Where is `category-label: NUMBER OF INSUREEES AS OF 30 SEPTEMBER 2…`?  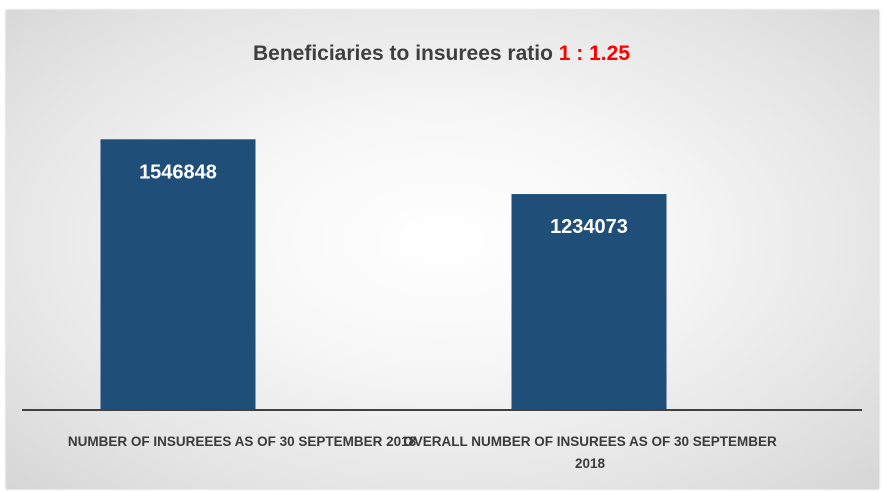
category-label: NUMBER OF INSUREEES AS OF 30 SEPTEMBER 2… is located at coordinates (242, 441).